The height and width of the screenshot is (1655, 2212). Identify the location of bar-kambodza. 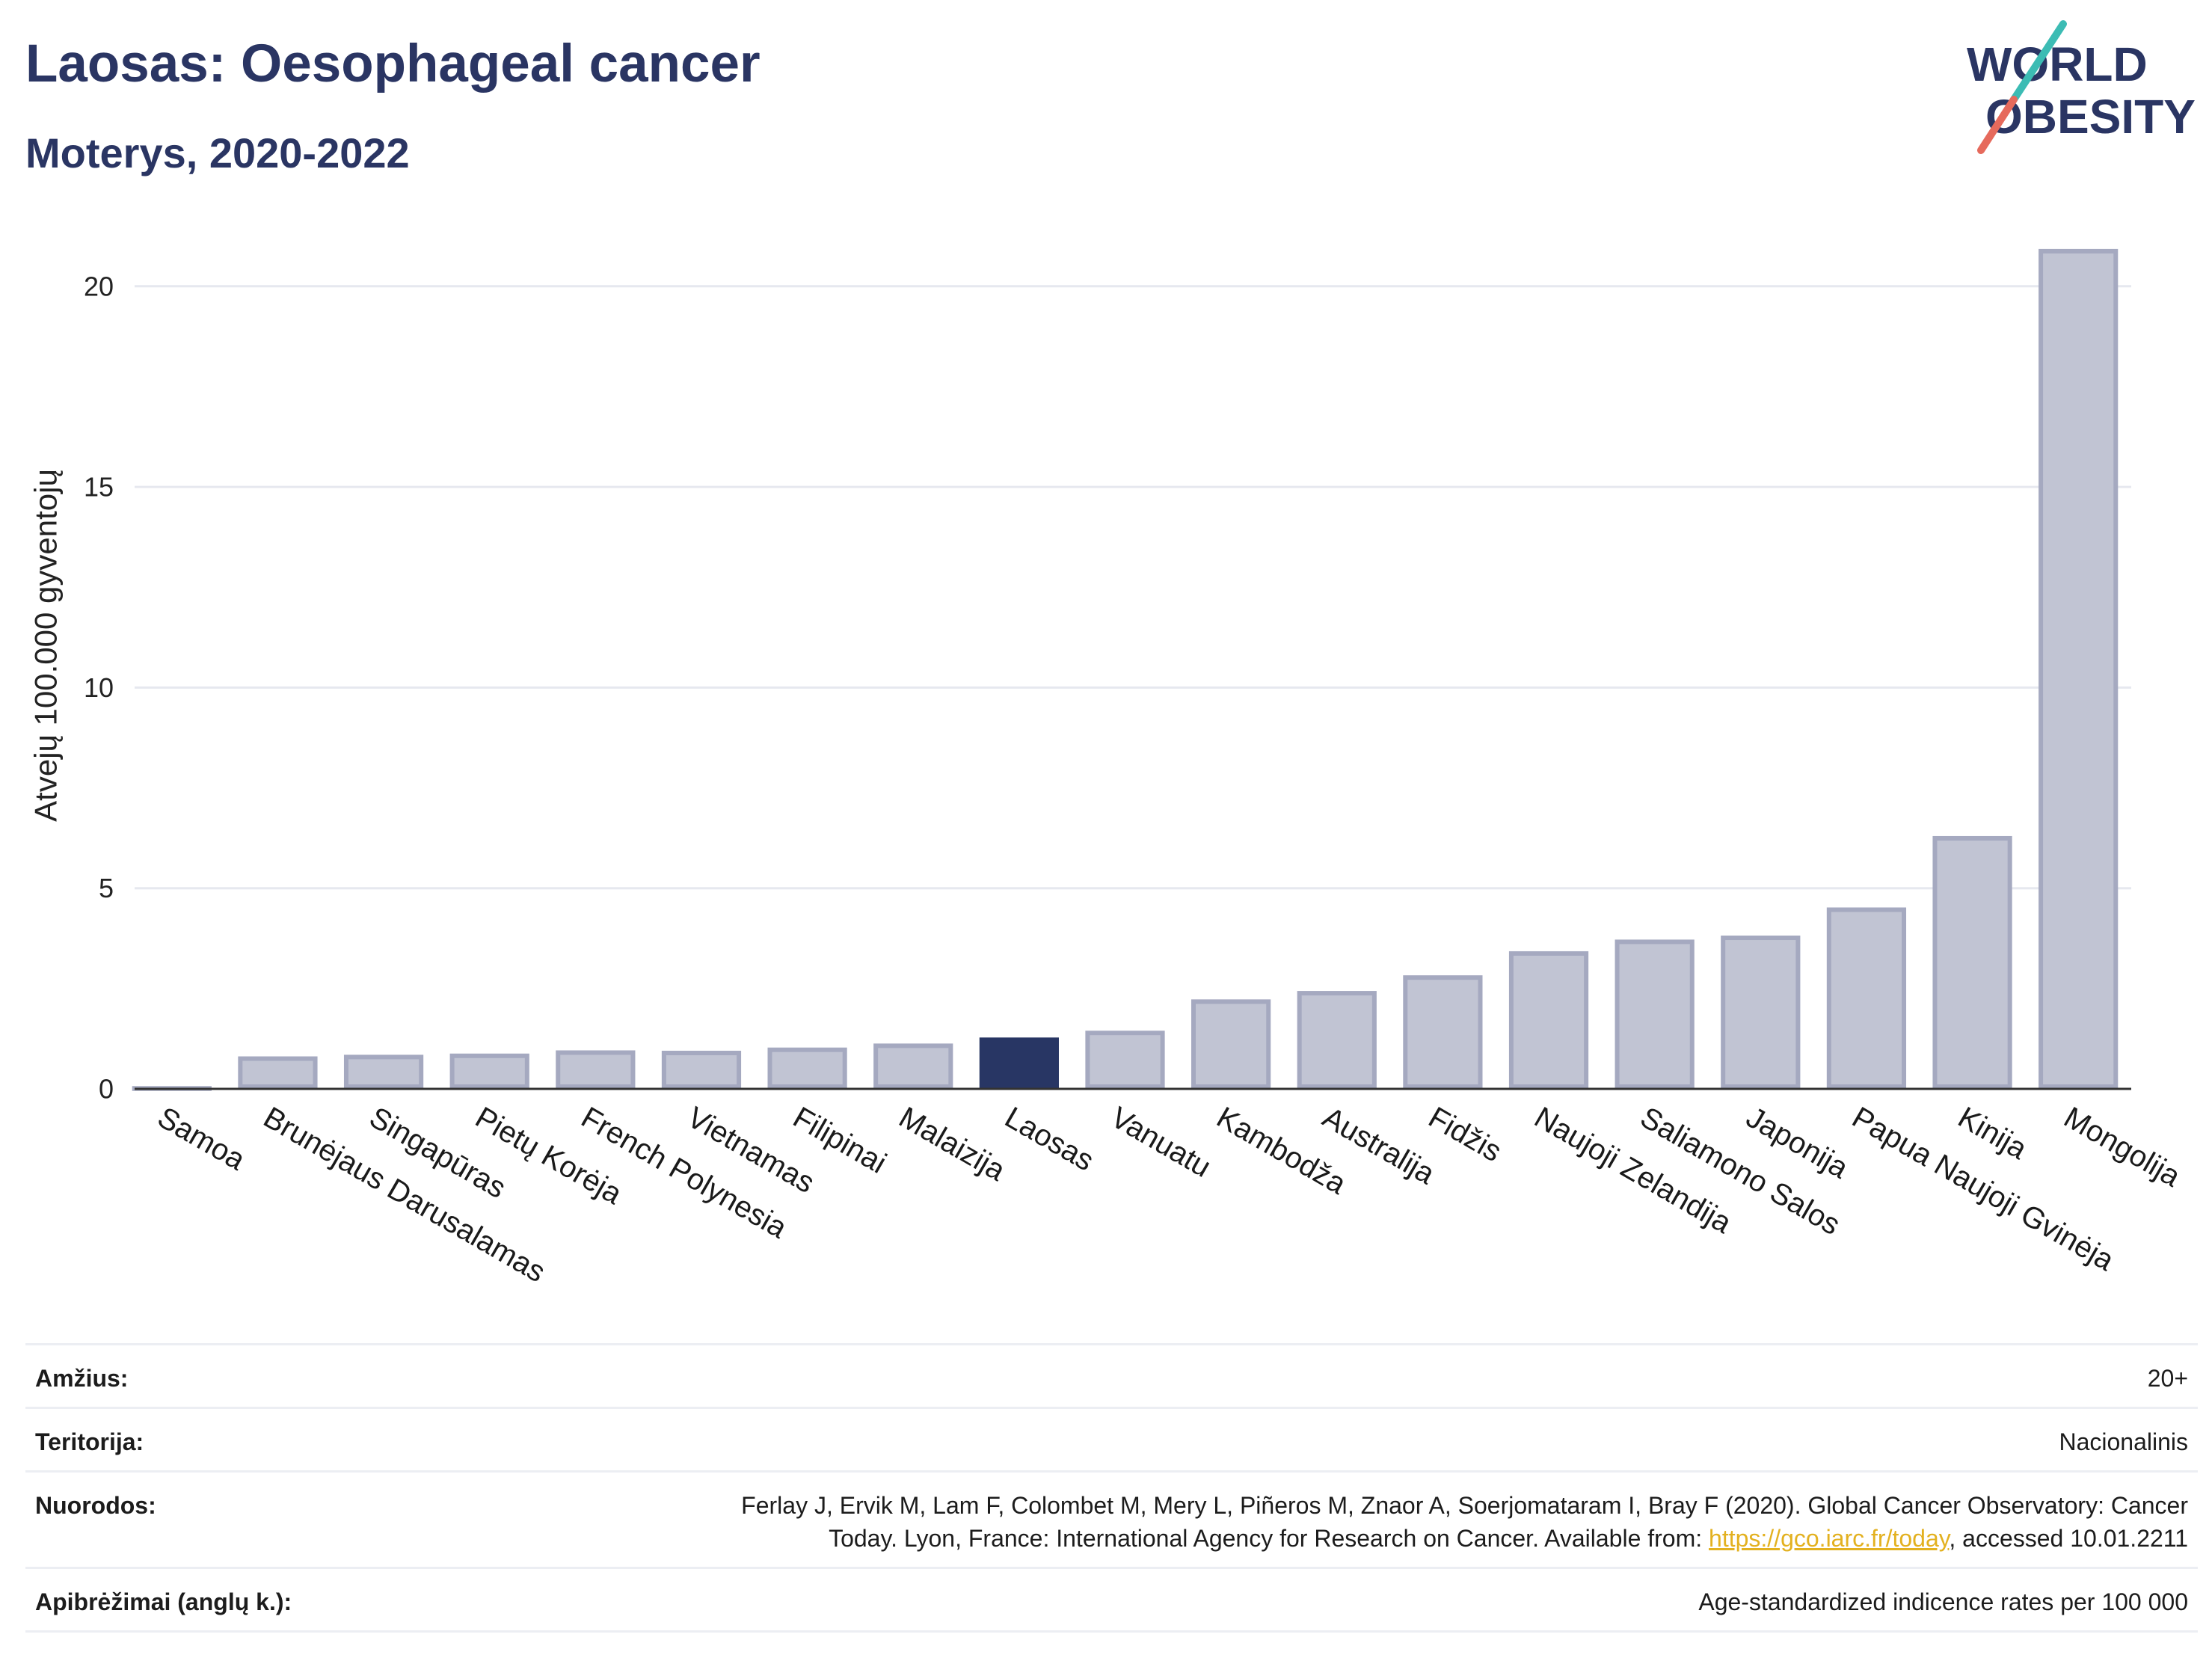
(1231, 1044).